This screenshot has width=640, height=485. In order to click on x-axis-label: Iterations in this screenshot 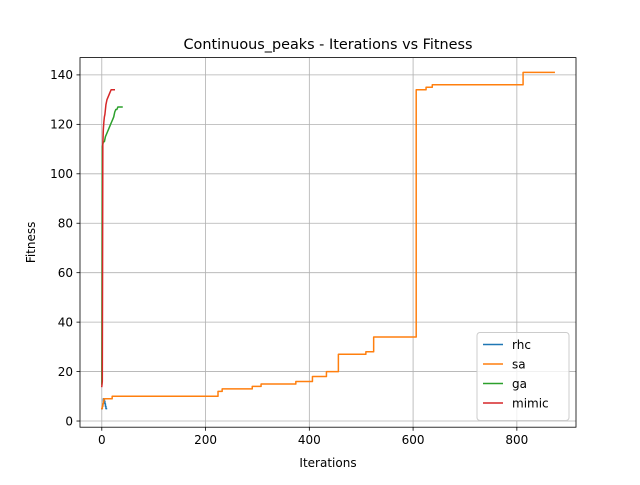, I will do `click(327, 463)`.